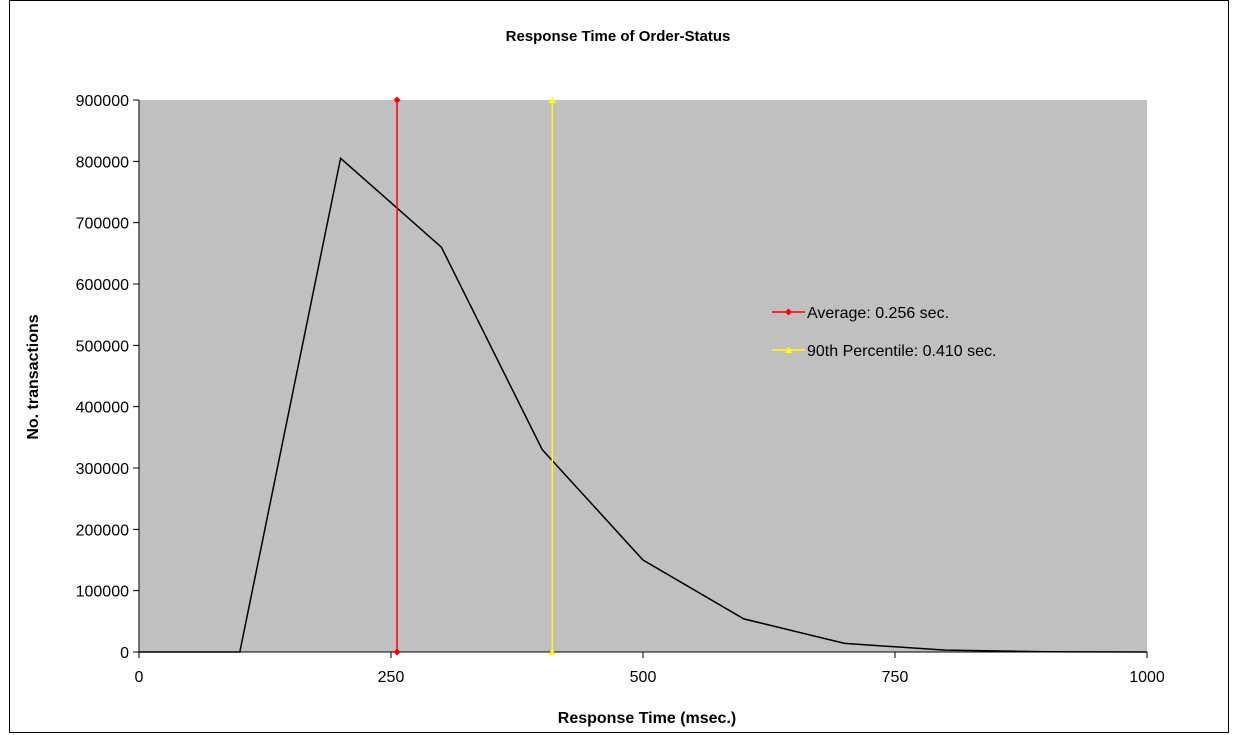 This screenshot has height=735, width=1234. I want to click on x-tick-label: 0, so click(139, 677).